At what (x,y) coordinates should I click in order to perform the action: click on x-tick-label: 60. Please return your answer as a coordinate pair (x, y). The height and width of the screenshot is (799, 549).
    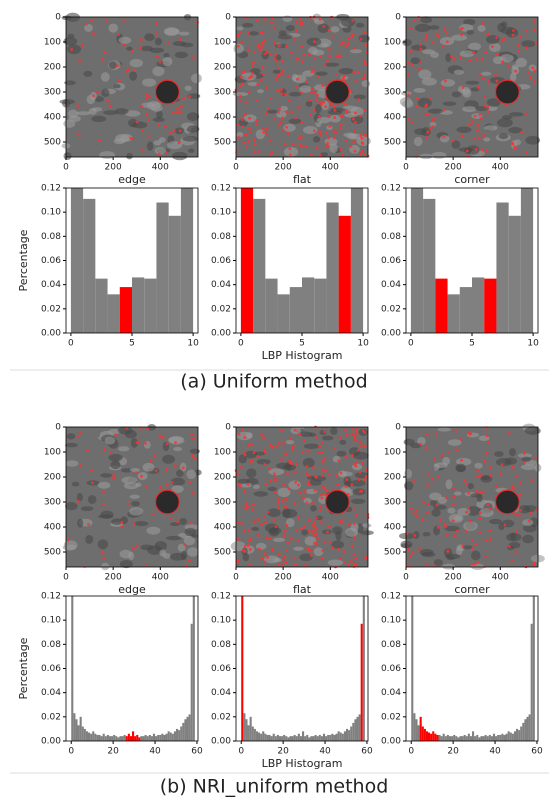
    Looking at the image, I should click on (537, 752).